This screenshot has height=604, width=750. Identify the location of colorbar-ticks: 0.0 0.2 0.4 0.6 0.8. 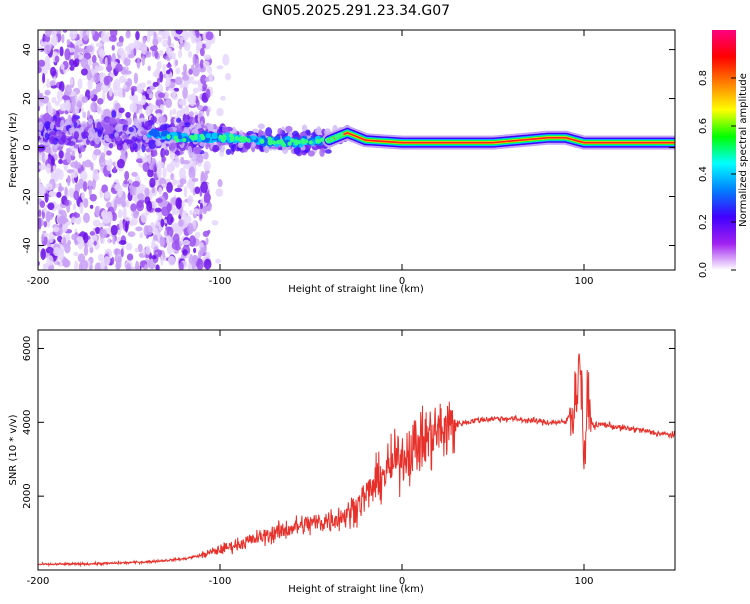
(717, 174).